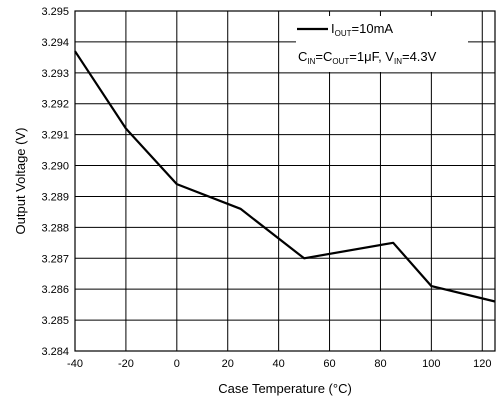 Image resolution: width=497 pixels, height=404 pixels. I want to click on x-tick-labels: -40 -20 0 20 40 60 80 100 120, so click(279, 364).